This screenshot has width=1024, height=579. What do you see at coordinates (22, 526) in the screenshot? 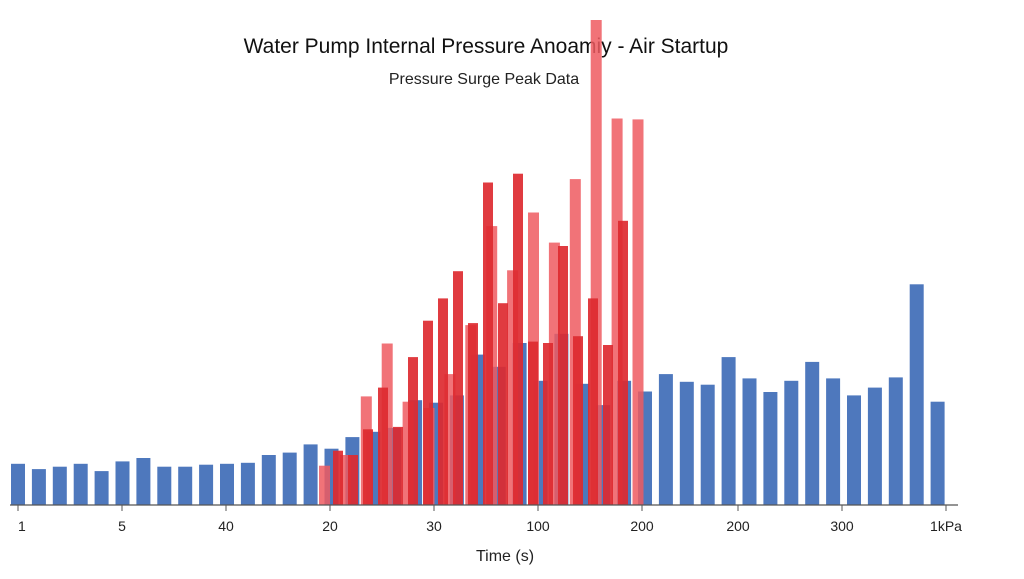
I see `x-tick-label-0: 1` at bounding box center [22, 526].